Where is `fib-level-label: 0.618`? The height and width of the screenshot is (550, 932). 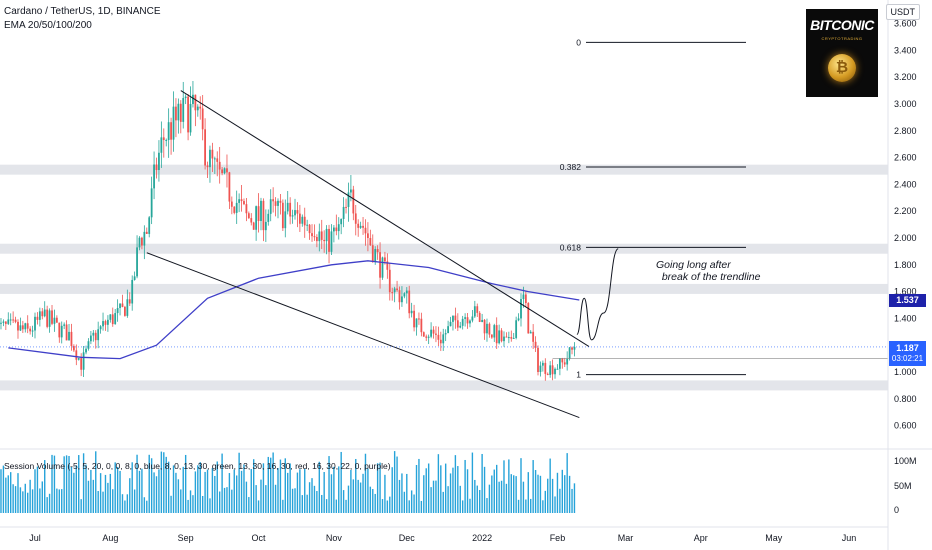 fib-level-label: 0.618 is located at coordinates (571, 247).